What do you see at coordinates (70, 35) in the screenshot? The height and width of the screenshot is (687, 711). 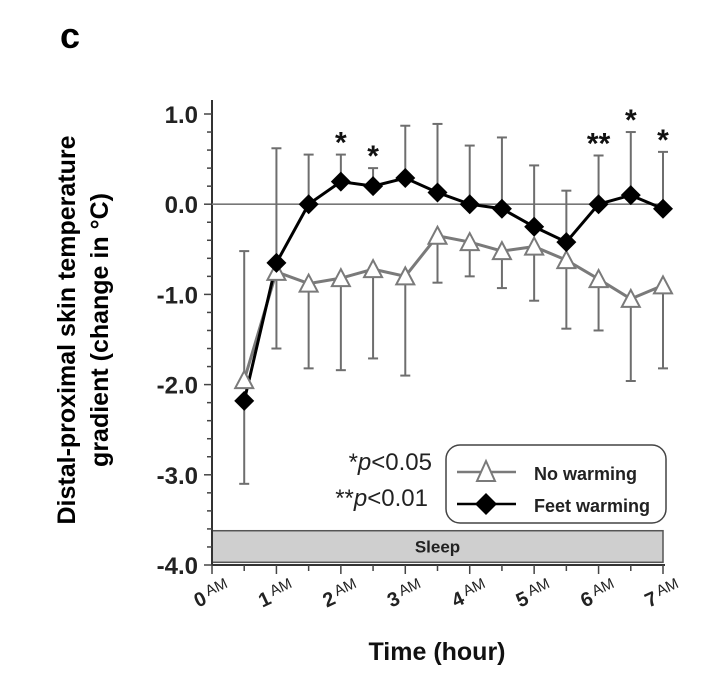 I see `panel-label: c` at bounding box center [70, 35].